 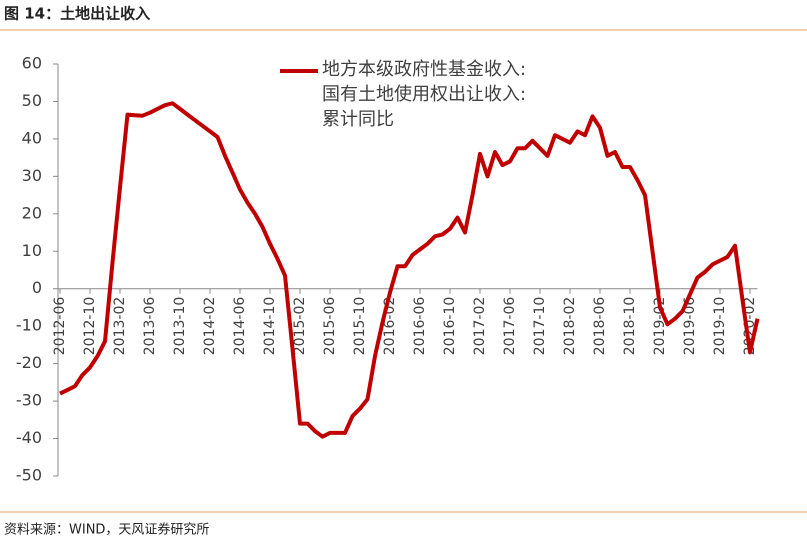 What do you see at coordinates (540, 326) in the screenshot?
I see `x-tick-label: 2017-10` at bounding box center [540, 326].